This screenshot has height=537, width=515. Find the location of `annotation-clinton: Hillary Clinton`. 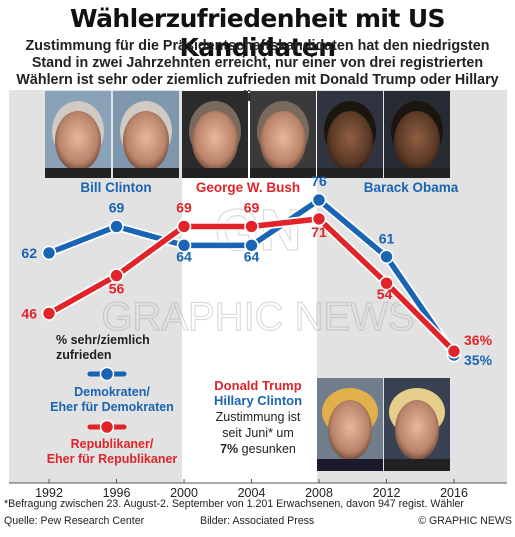

annotation-clinton: Hillary Clinton is located at coordinates (258, 400).